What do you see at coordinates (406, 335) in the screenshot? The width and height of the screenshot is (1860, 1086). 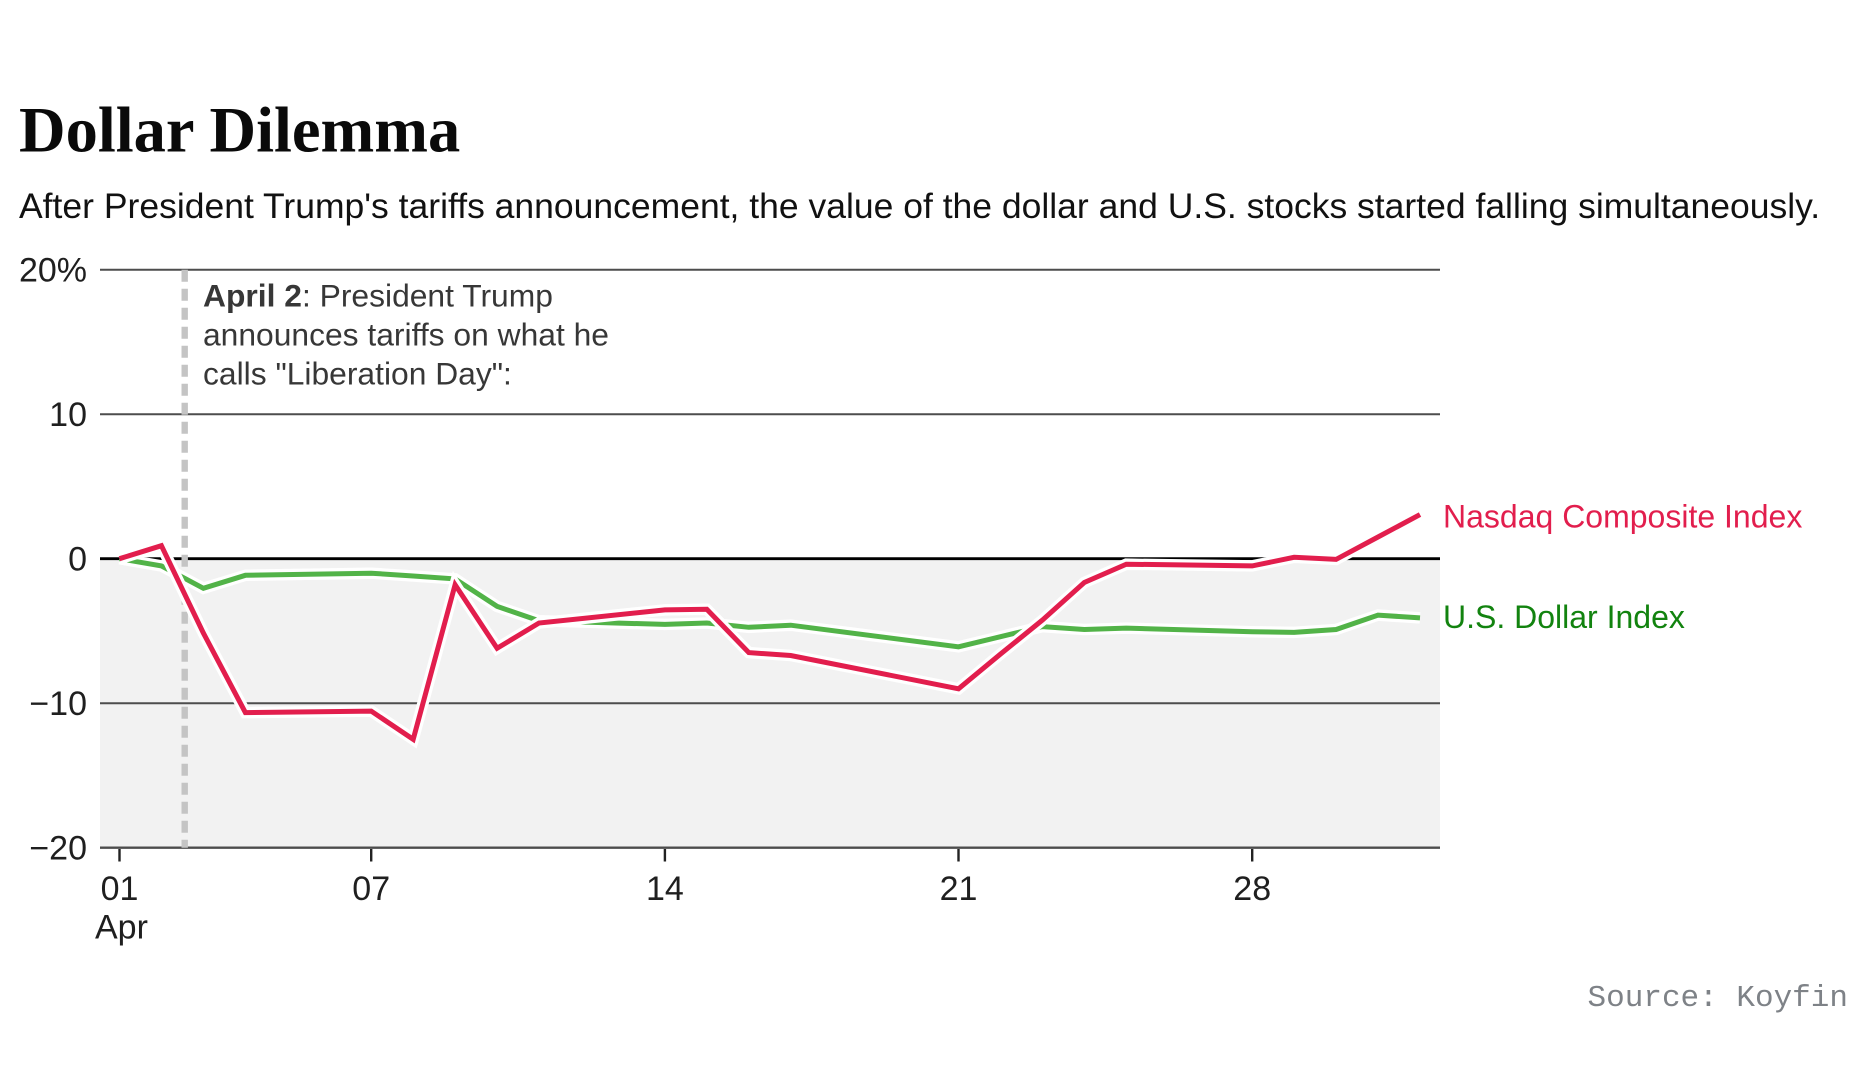 I see `svg-text: announces tariffs on what he` at bounding box center [406, 335].